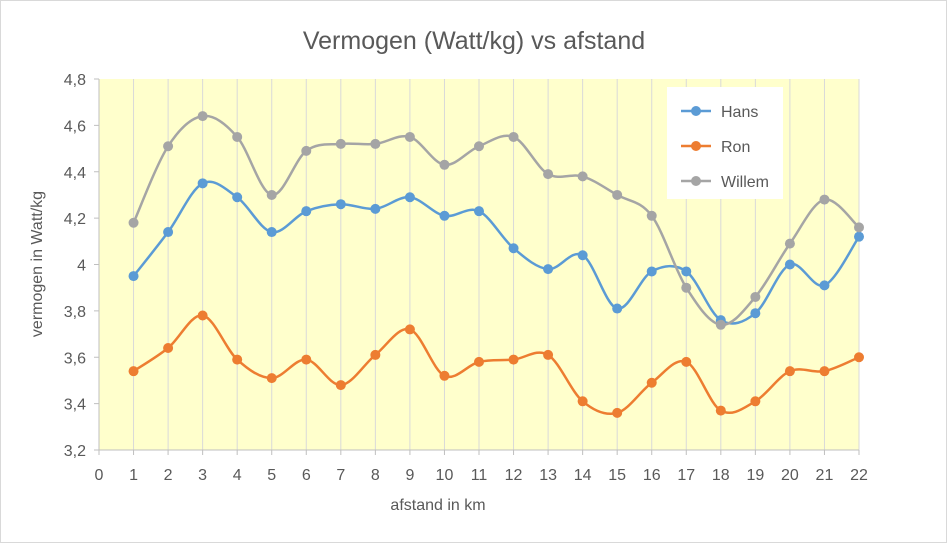 The width and height of the screenshot is (947, 547). Describe the element at coordinates (75, 80) in the screenshot. I see `y-tick-label: 4,8` at that location.